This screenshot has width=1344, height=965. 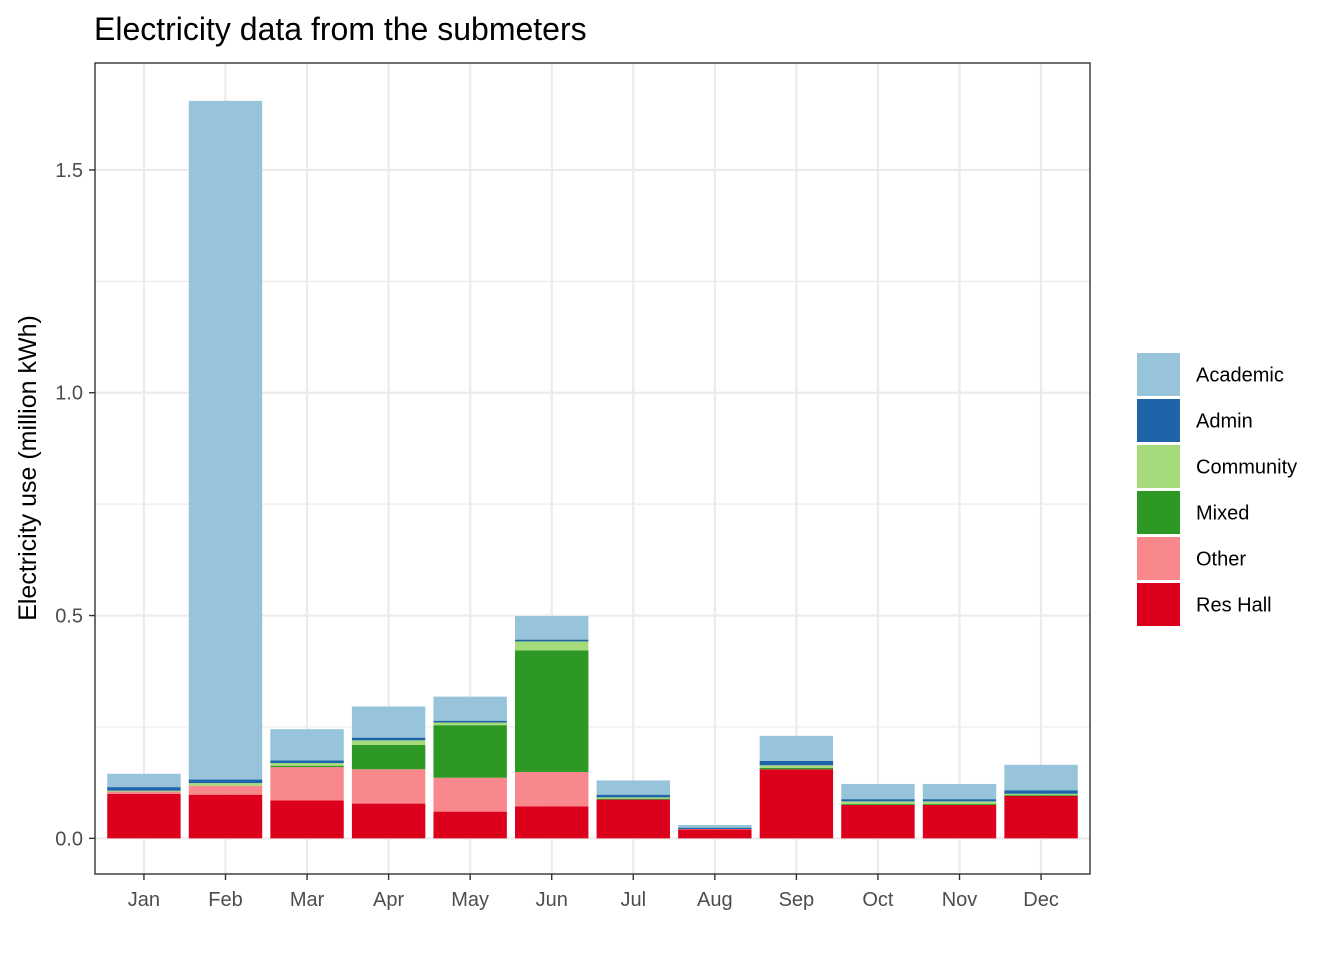 I want to click on x-tick-label: Sep, so click(x=797, y=900).